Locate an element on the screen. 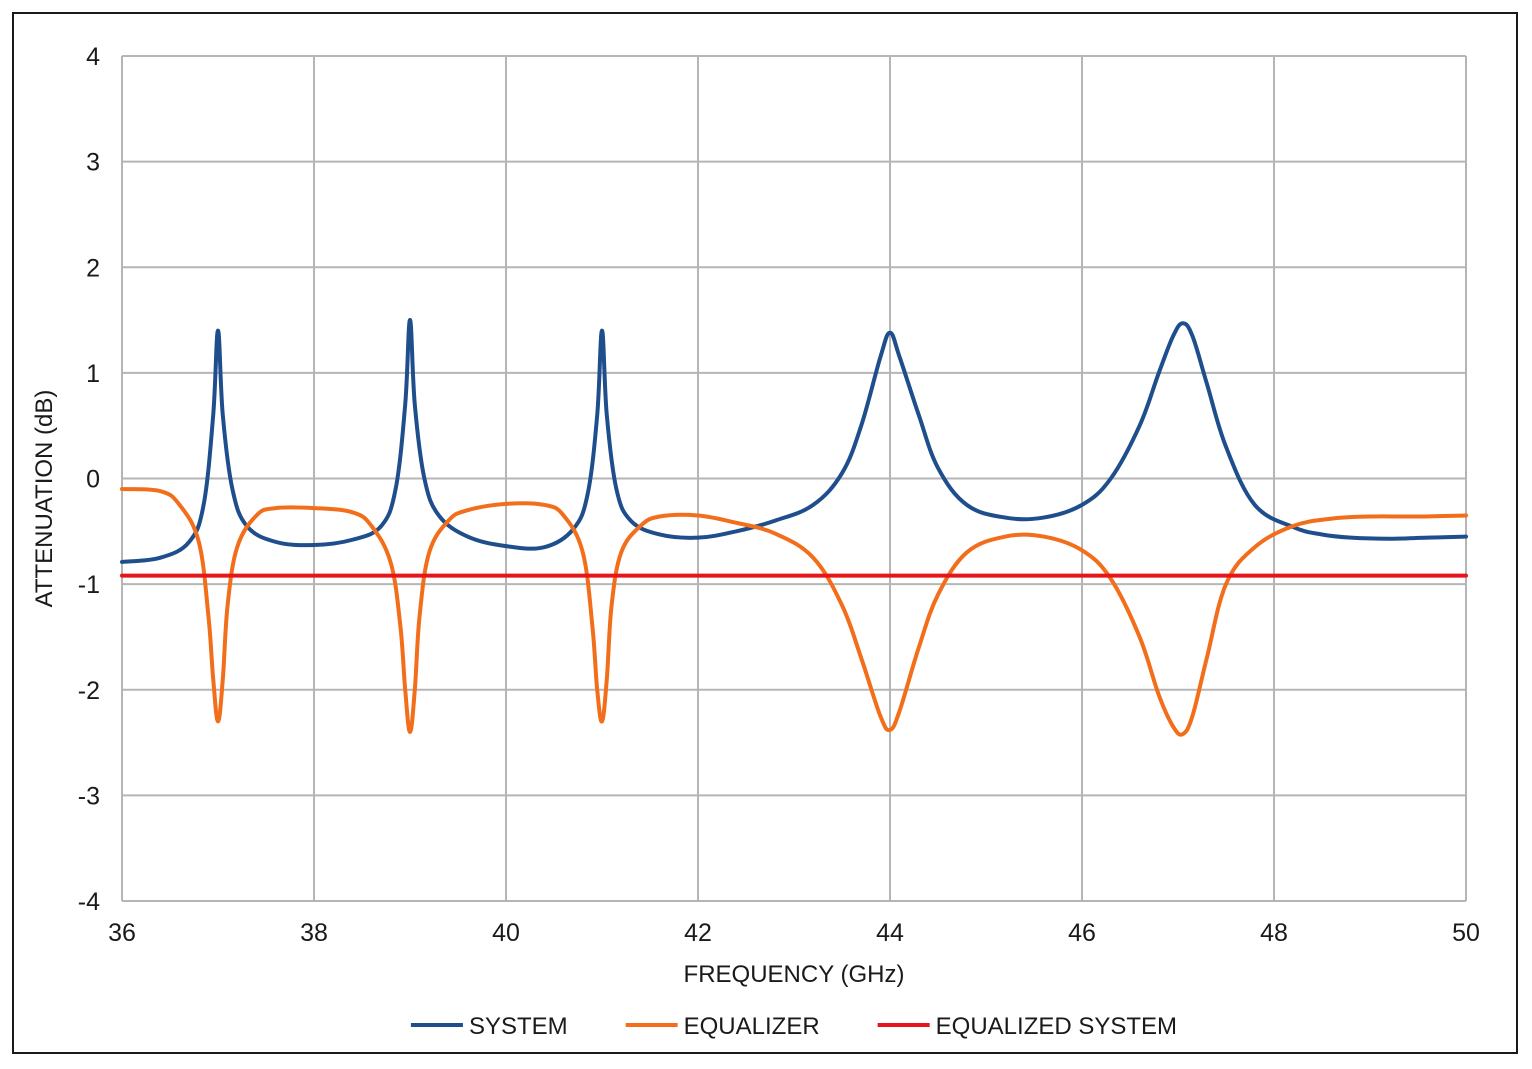  y-tick-label: 3 is located at coordinates (93, 163).